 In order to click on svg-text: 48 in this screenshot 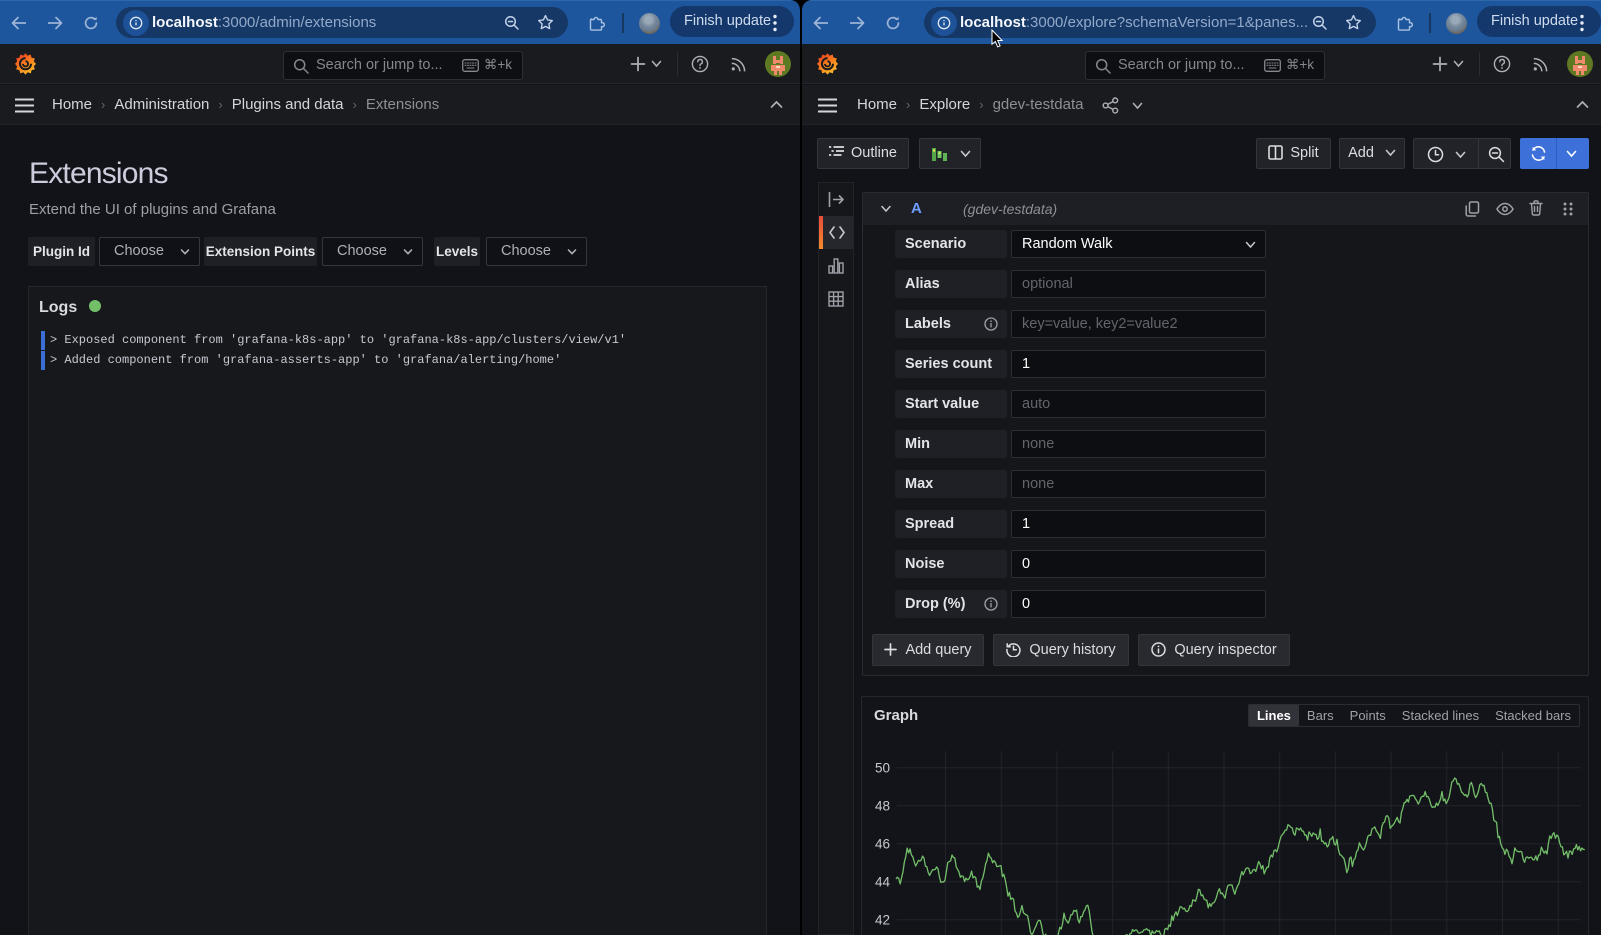, I will do `click(882, 806)`.